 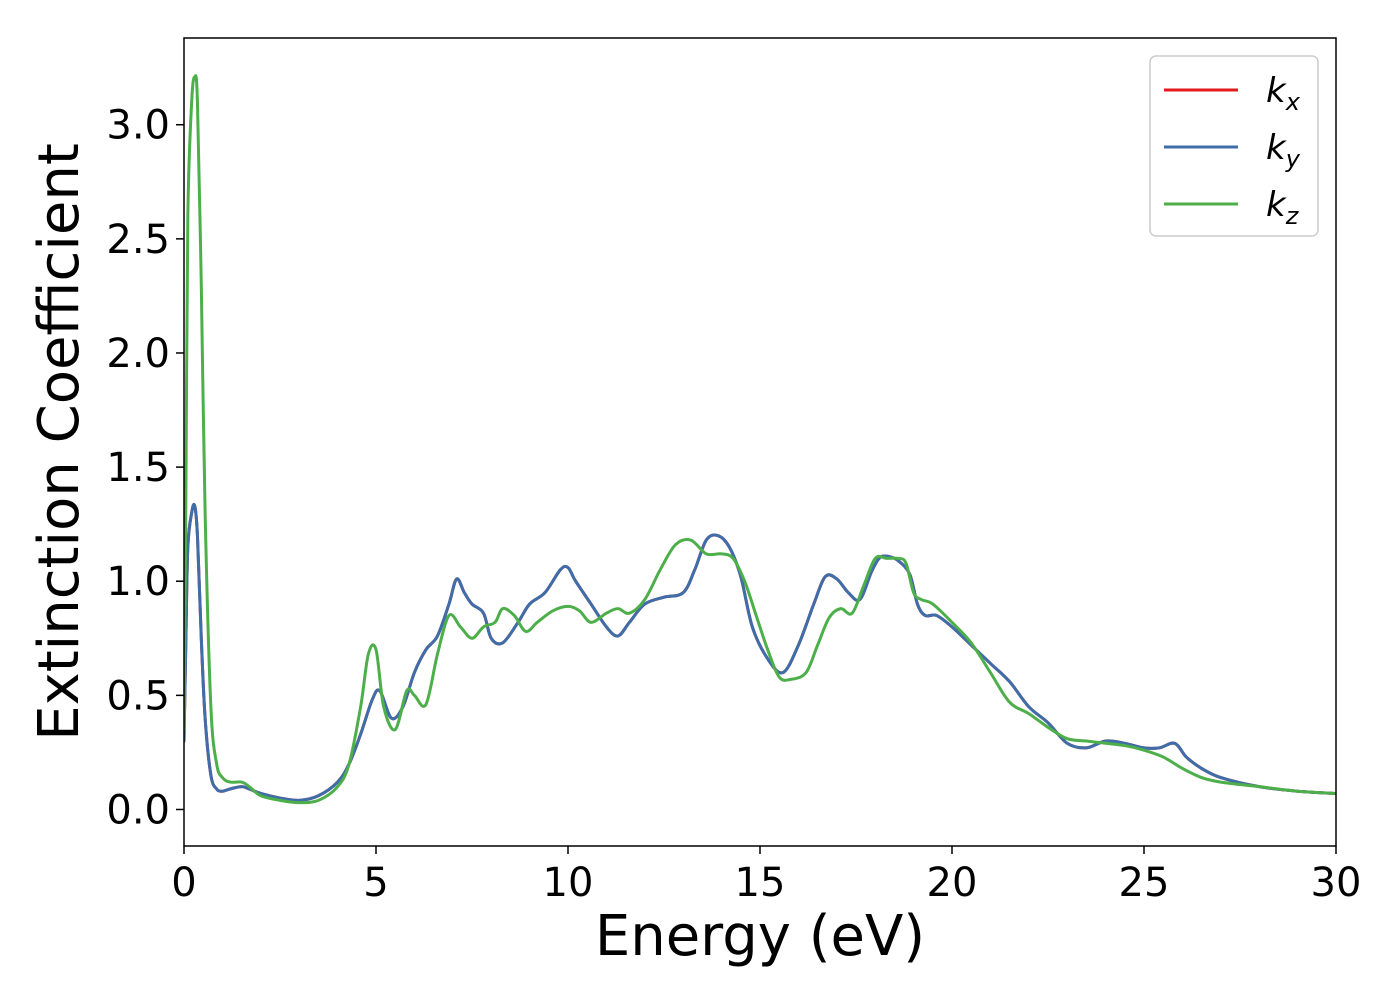 What do you see at coordinates (138, 582) in the screenshot?
I see `y-tick-label: 1.0` at bounding box center [138, 582].